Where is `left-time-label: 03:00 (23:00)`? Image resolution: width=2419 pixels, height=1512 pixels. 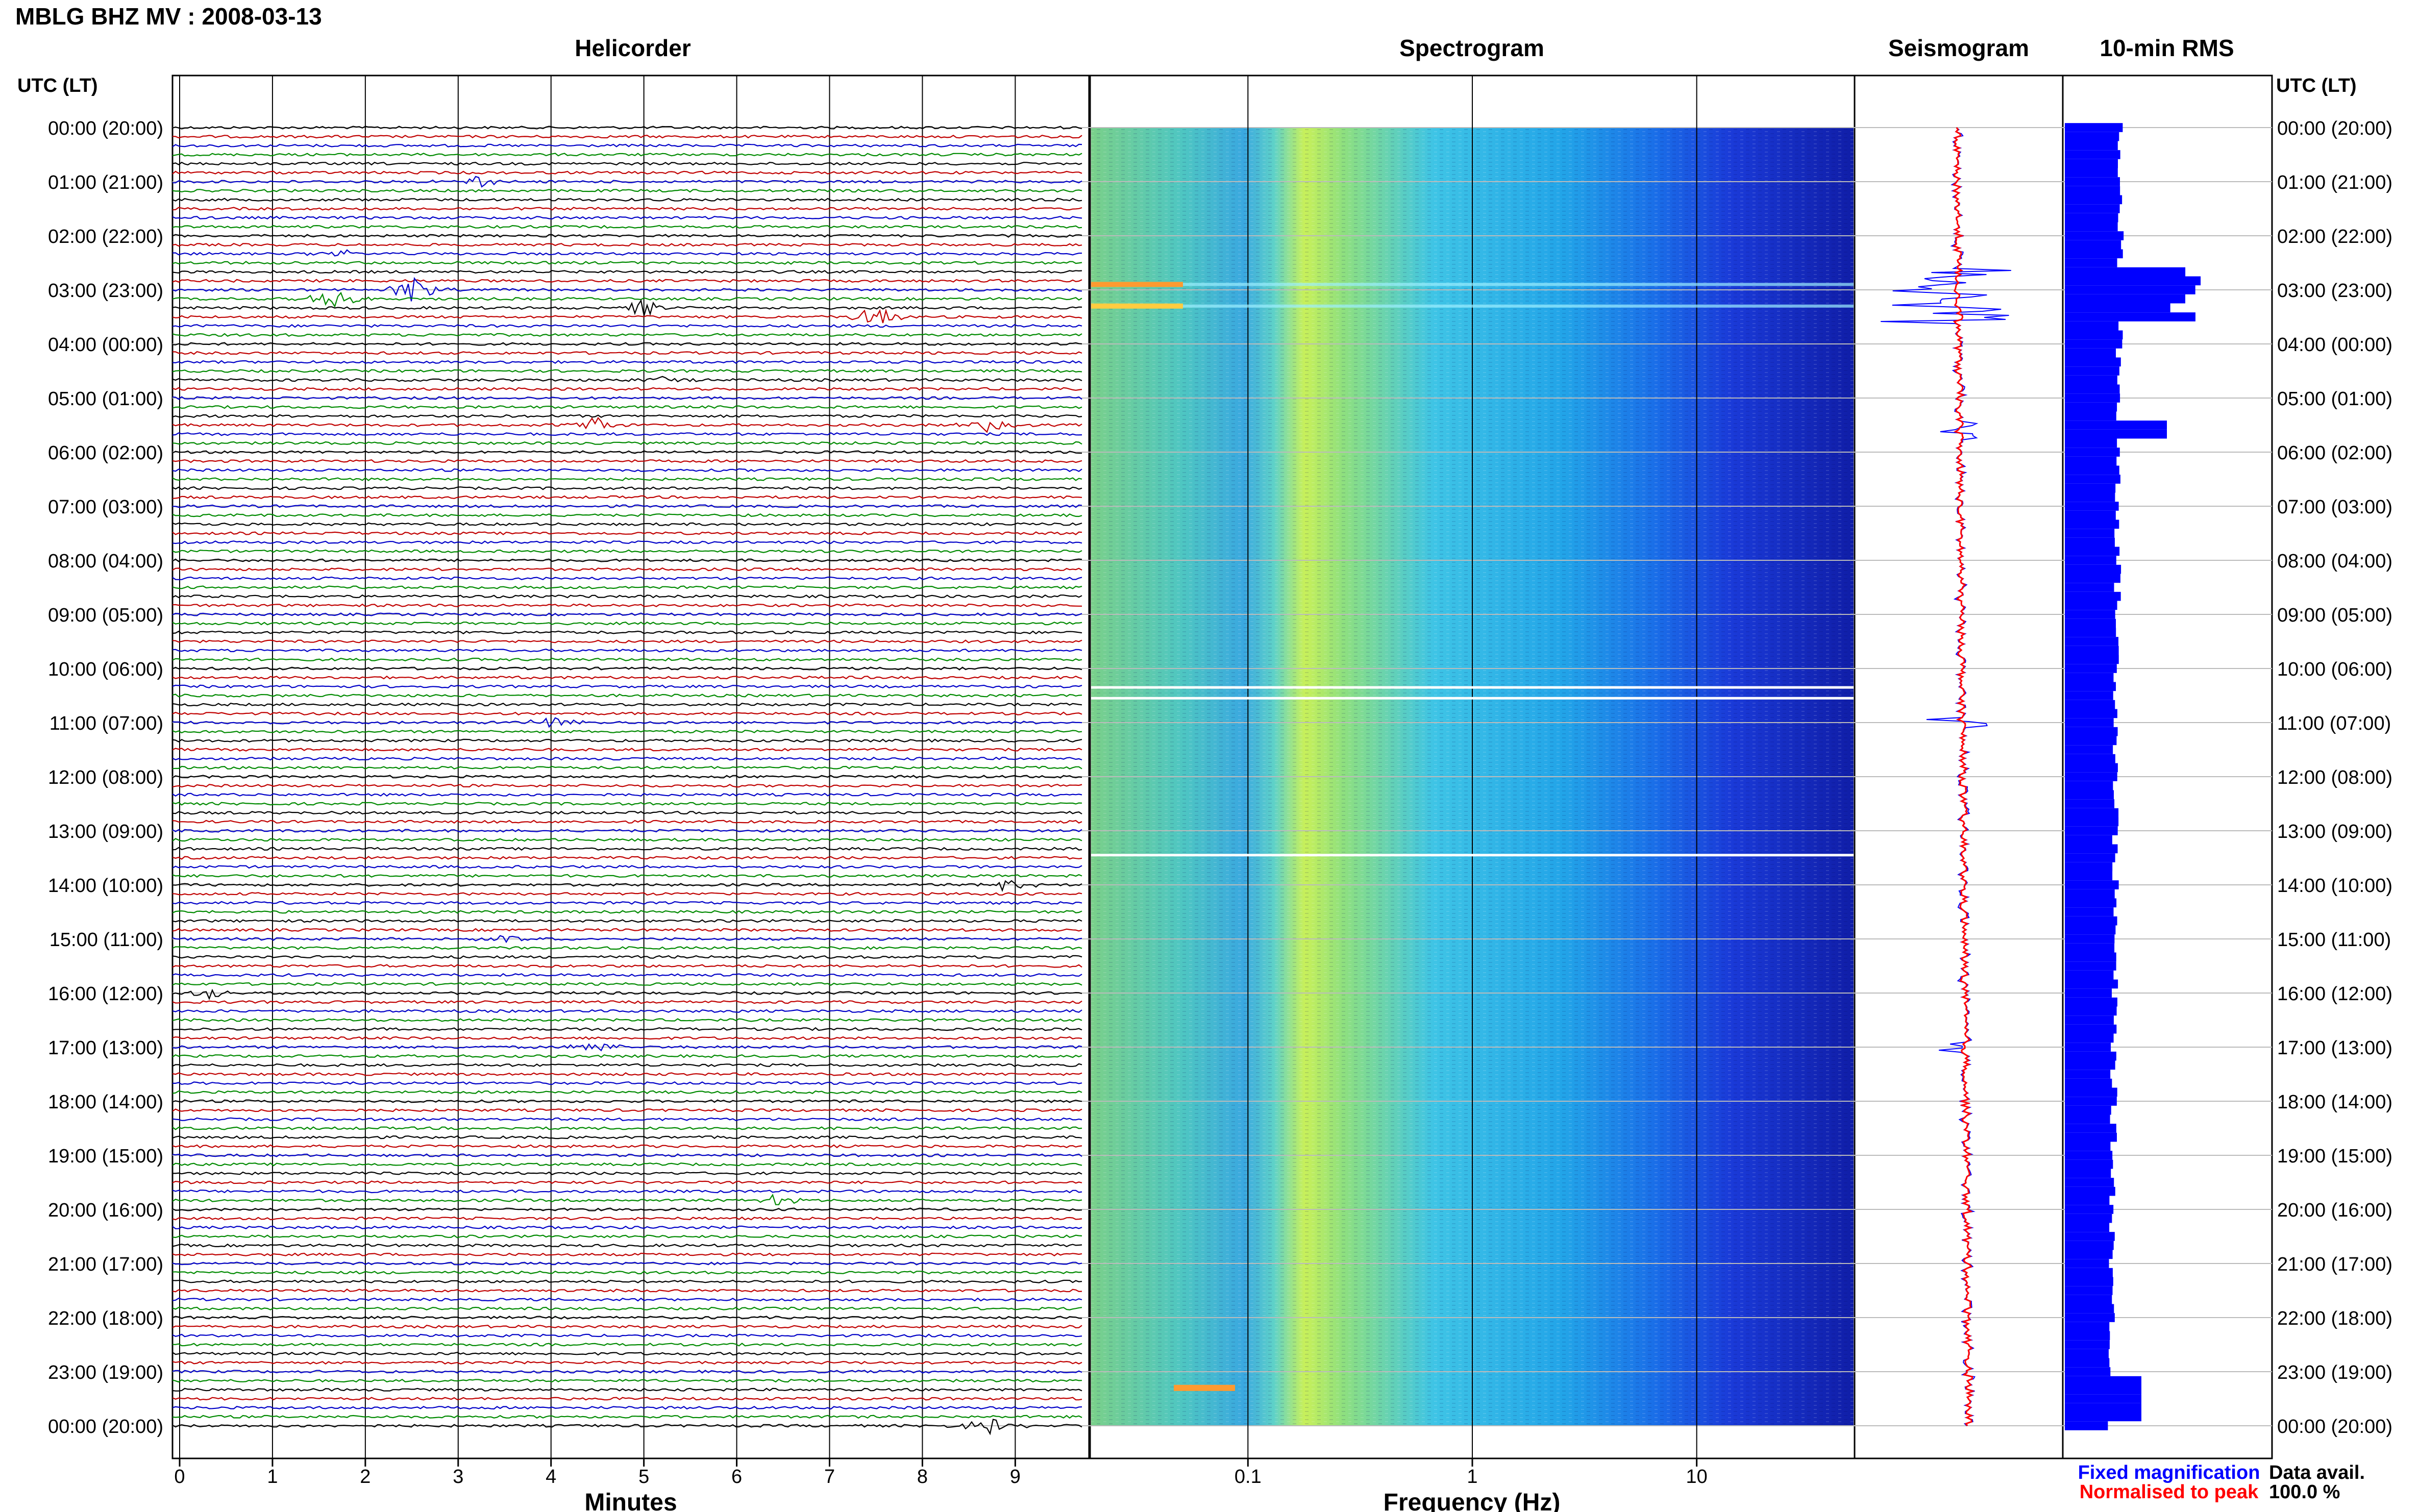 left-time-label: 03:00 (23:00) is located at coordinates (105, 291).